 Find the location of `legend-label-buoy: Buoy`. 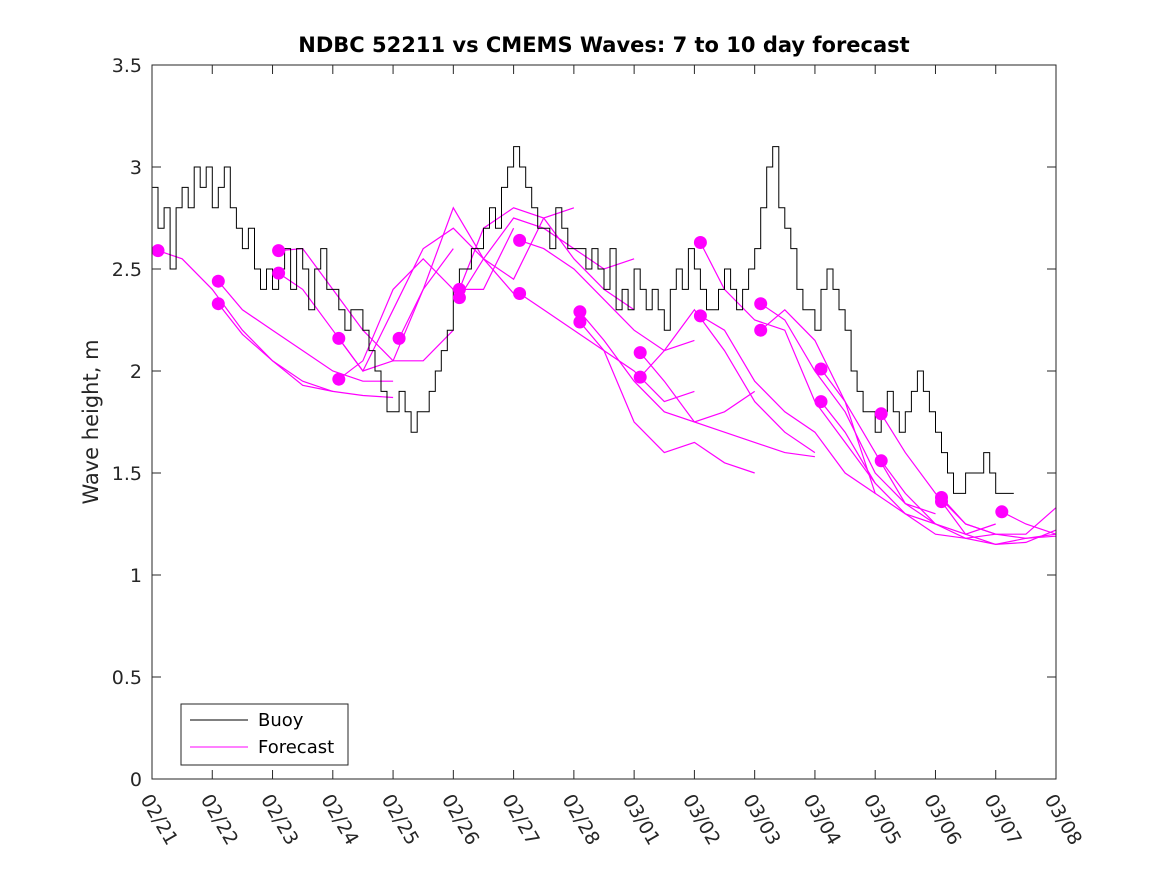

legend-label-buoy: Buoy is located at coordinates (281, 720).